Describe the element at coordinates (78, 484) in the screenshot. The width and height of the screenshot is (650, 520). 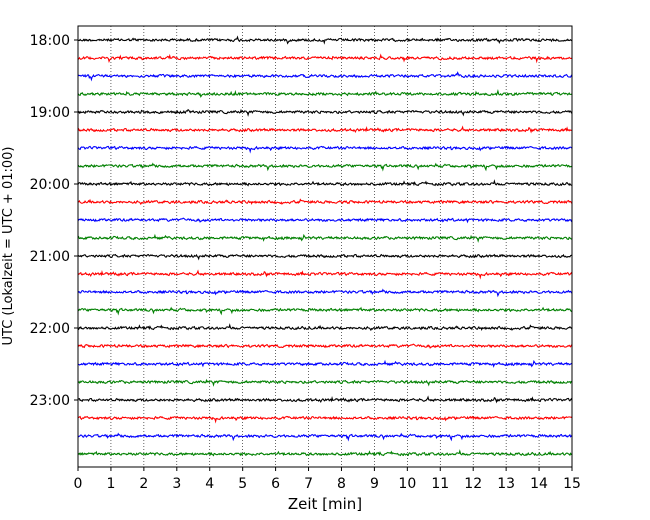
I see `x-tick-label-0: 0` at that location.